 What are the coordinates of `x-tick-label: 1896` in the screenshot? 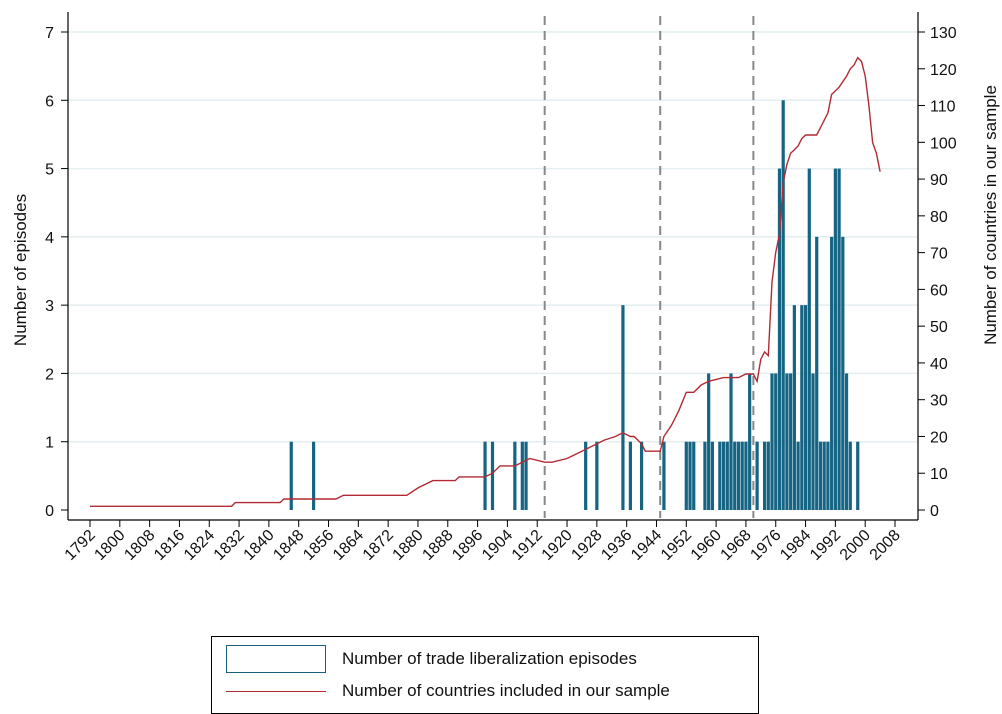 It's located at (467, 545).